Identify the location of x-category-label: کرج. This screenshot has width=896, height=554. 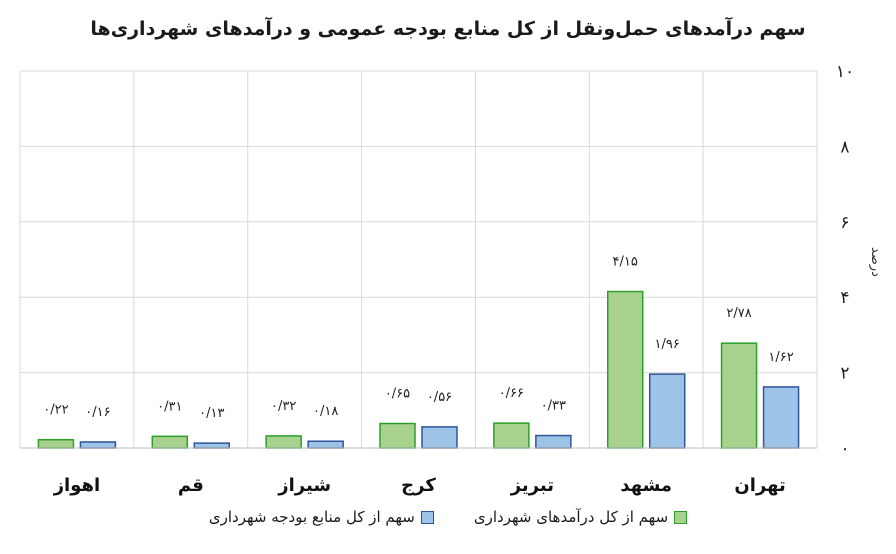
(418, 485).